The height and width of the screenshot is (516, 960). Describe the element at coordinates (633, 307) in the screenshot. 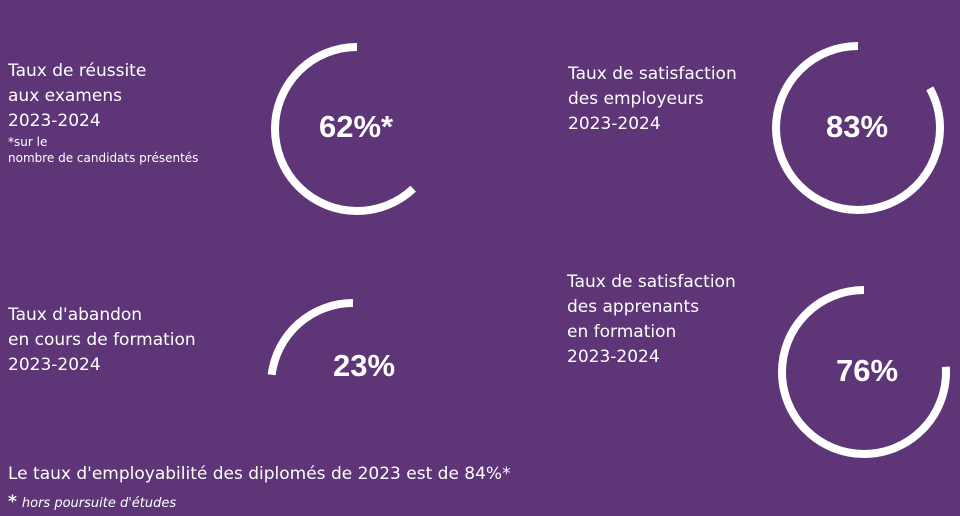

I see `stat-label-line: des apprenants` at that location.